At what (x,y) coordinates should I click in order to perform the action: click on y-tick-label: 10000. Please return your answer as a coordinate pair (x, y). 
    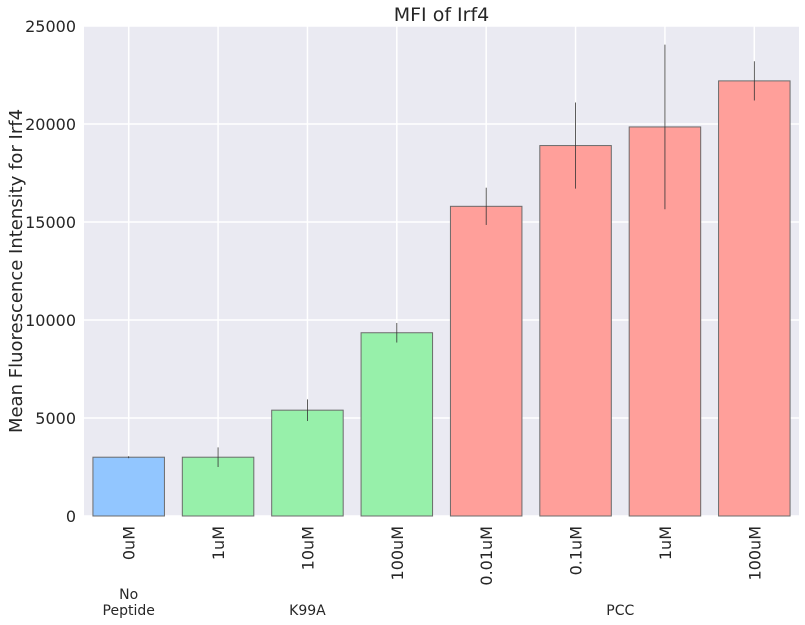
    Looking at the image, I should click on (50, 320).